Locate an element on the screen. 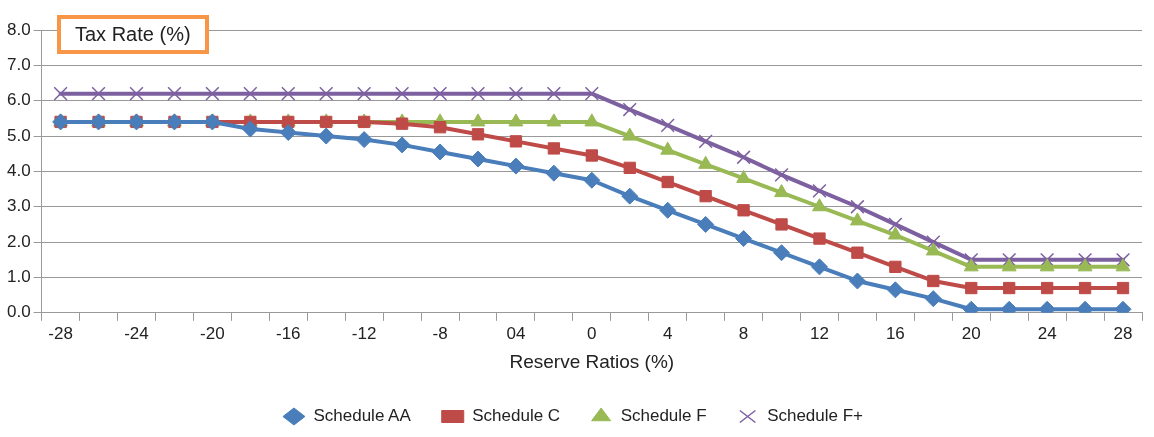  y-tick-label: 3.0 is located at coordinates (18, 206).